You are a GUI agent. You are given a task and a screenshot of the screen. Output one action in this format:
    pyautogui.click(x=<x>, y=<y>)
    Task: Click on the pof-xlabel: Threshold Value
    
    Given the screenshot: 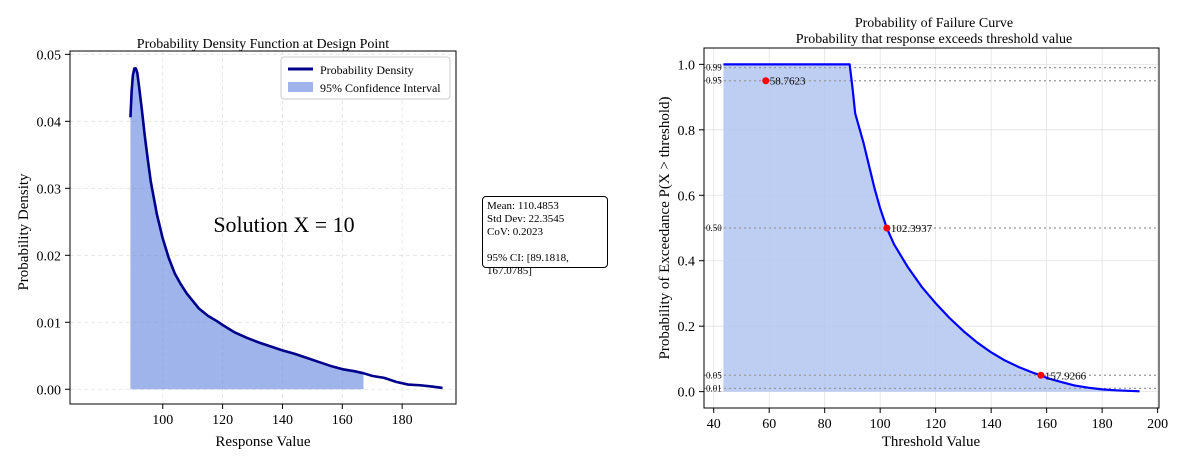 What is the action you would take?
    pyautogui.click(x=931, y=442)
    